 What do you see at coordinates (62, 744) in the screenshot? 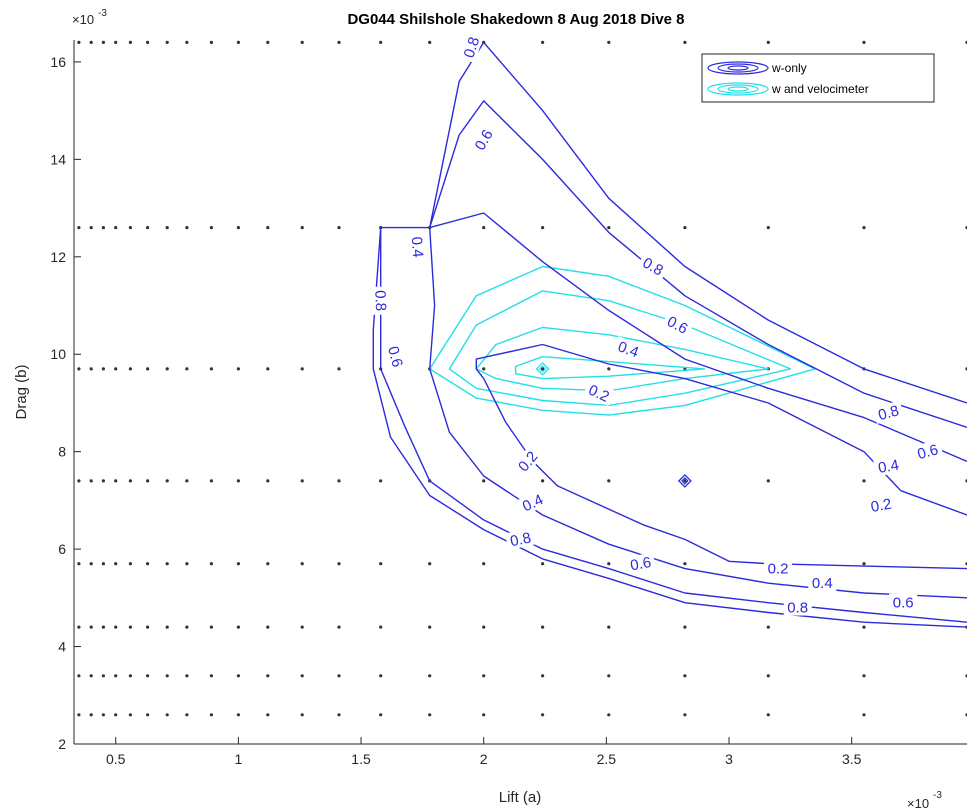
I see `y-tick-label: 2` at bounding box center [62, 744].